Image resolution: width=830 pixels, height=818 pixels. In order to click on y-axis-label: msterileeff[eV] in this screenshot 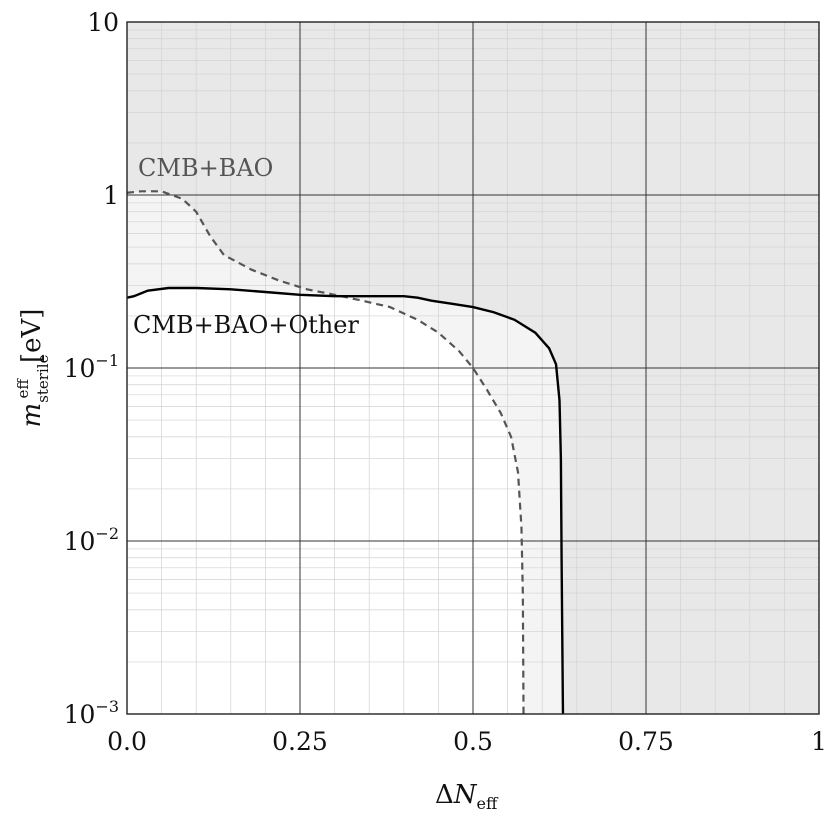, I will do `click(33, 368)`.